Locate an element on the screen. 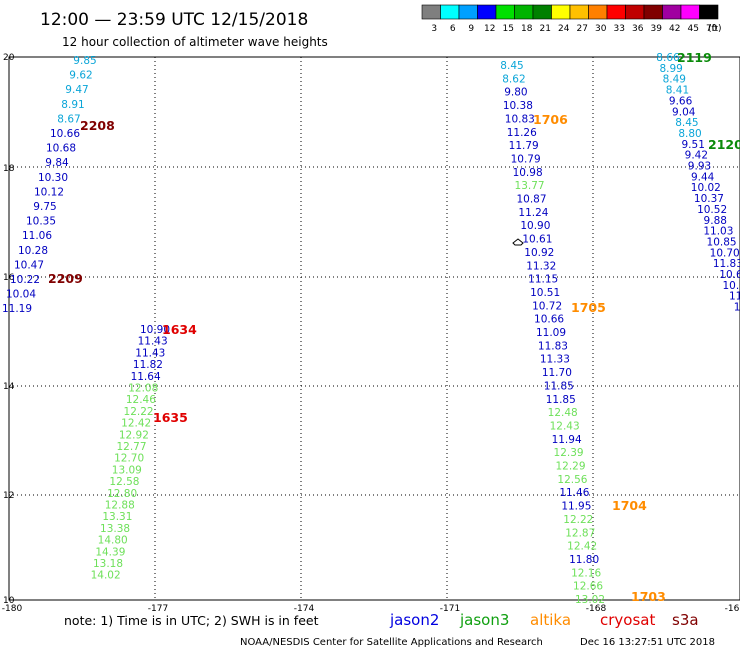 Image resolution: width=740 pixels, height=650 pixels. wave-height-value: 8.49 is located at coordinates (674, 80).